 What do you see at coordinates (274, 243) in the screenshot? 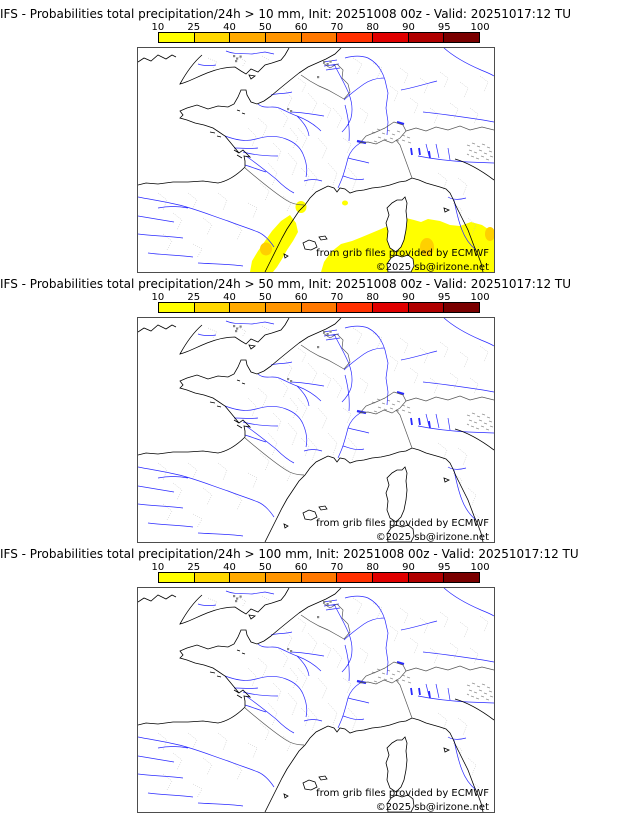
I see `precip-area-catalonia` at bounding box center [274, 243].